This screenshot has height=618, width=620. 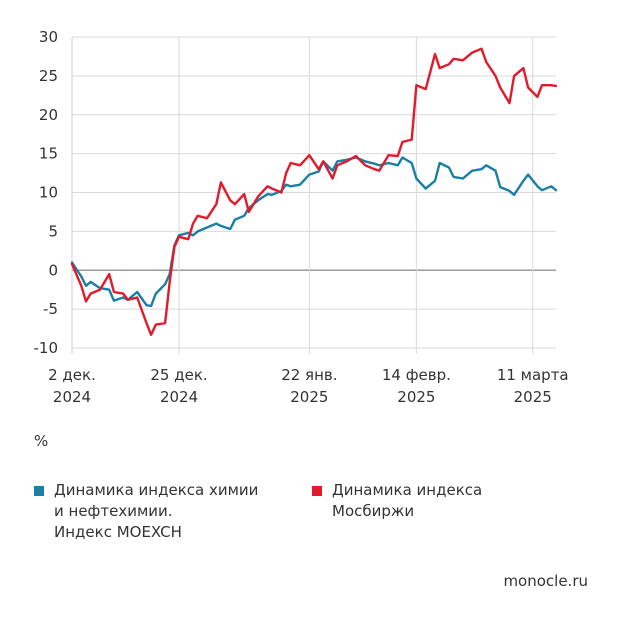 What do you see at coordinates (72, 375) in the screenshot?
I see `x-tick-label: 2 дек.` at bounding box center [72, 375].